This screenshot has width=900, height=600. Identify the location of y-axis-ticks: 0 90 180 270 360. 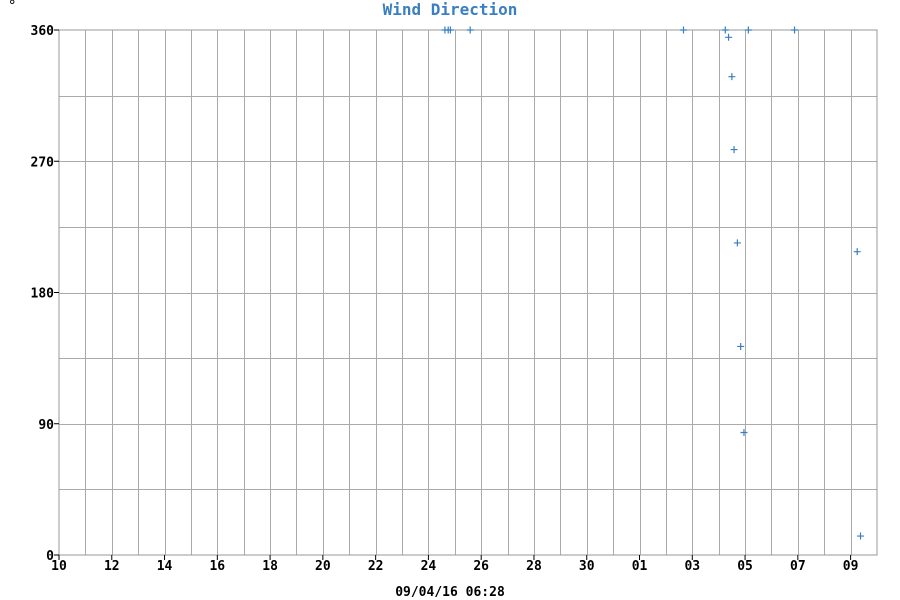
(45, 294).